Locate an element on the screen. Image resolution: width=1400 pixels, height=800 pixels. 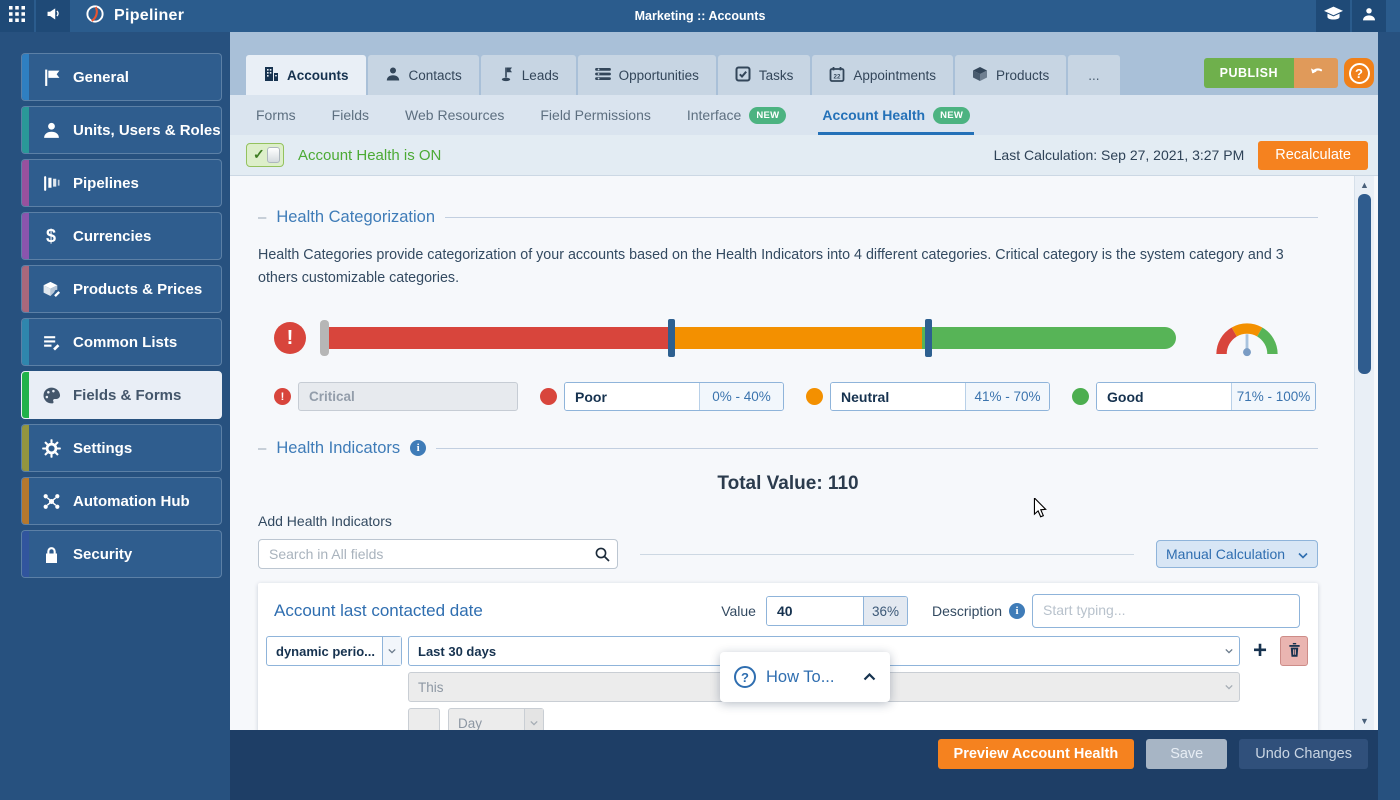
count-input-disabled is located at coordinates (424, 719).